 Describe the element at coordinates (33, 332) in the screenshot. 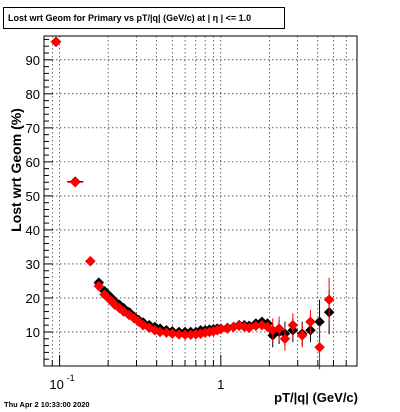

I see `y-tick-label: 10` at that location.